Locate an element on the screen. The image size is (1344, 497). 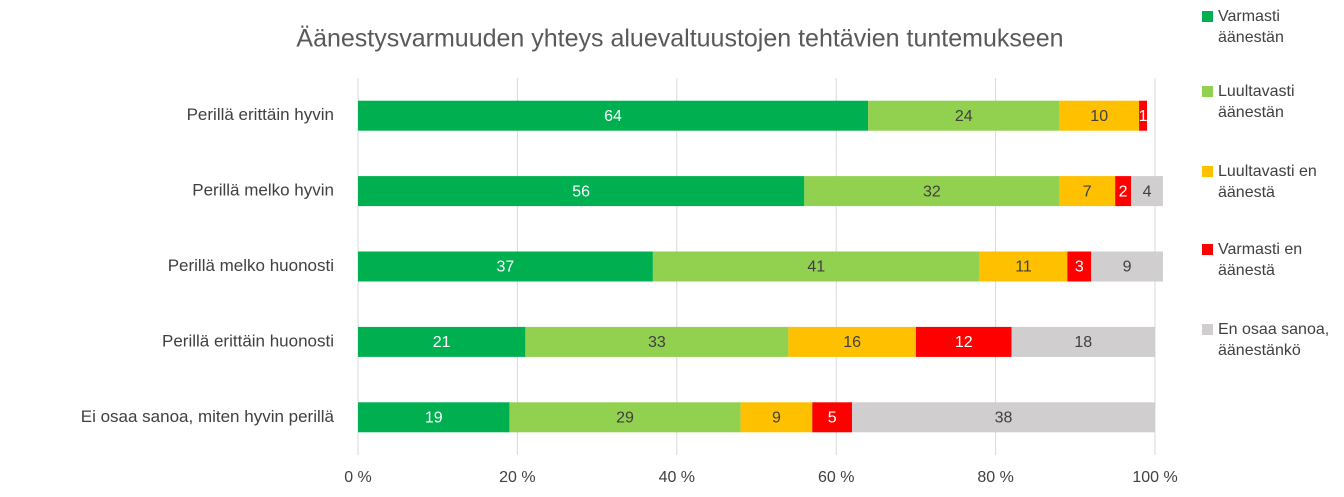
legend-label: Varmasti en äänestä is located at coordinates (1260, 260).